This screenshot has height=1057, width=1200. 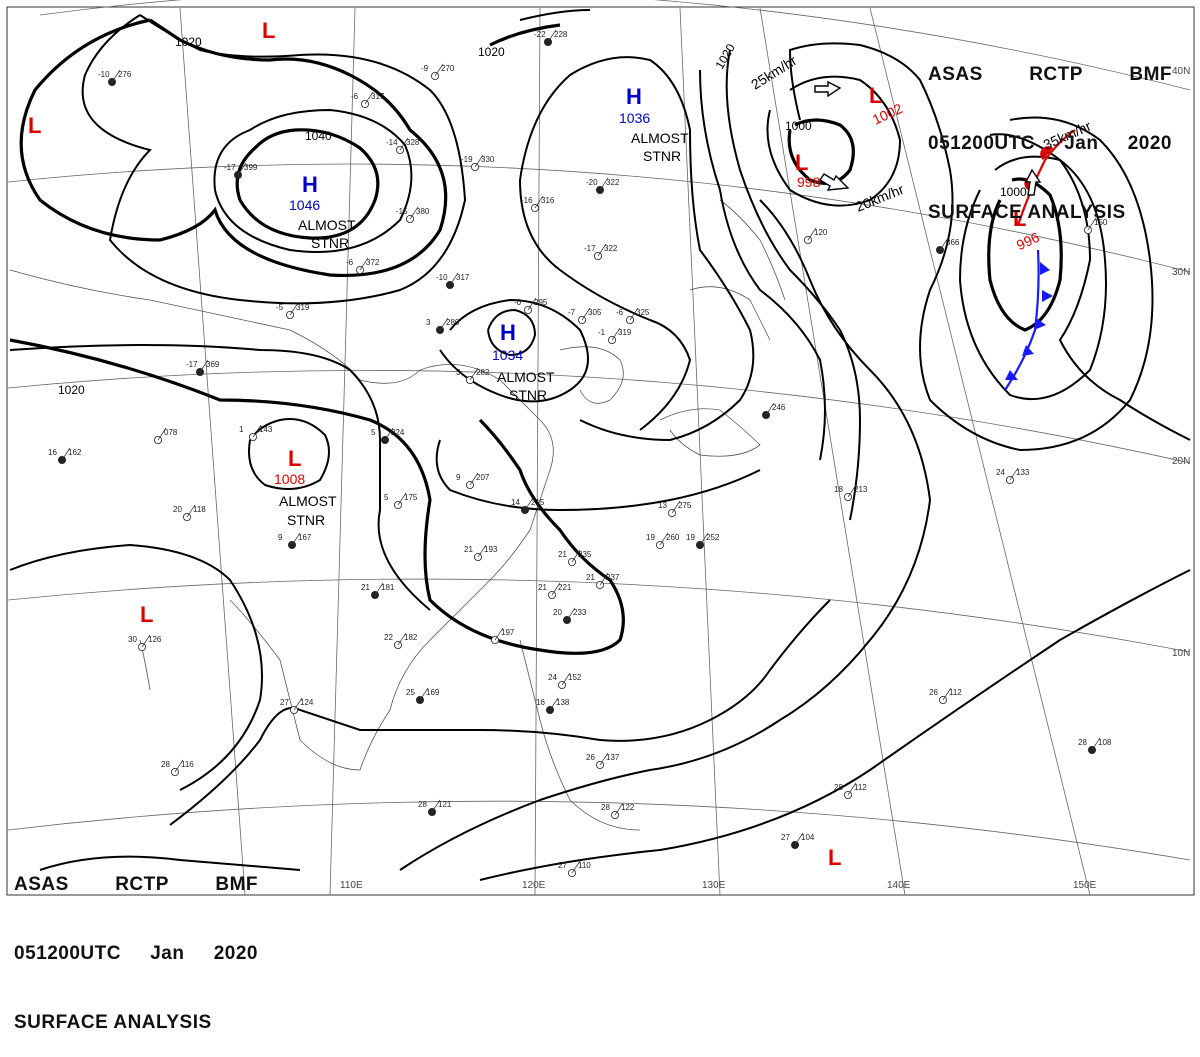 I want to click on station-temperature: 14, so click(x=515, y=502).